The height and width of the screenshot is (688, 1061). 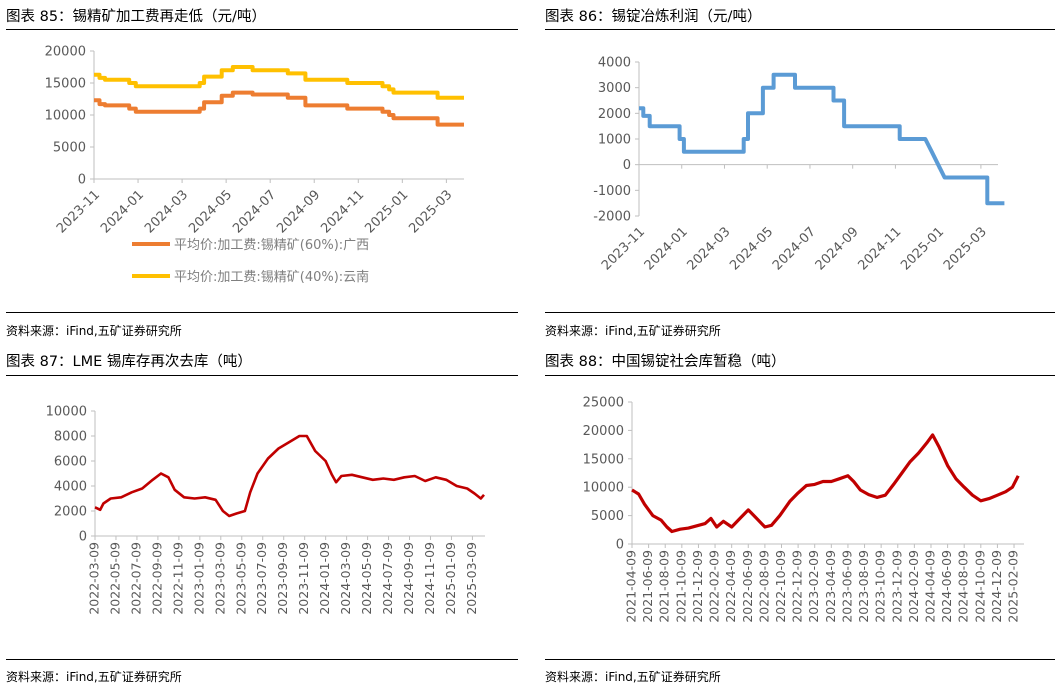 I want to click on x-tick-label: 2024-09-09, so click(x=408, y=578).